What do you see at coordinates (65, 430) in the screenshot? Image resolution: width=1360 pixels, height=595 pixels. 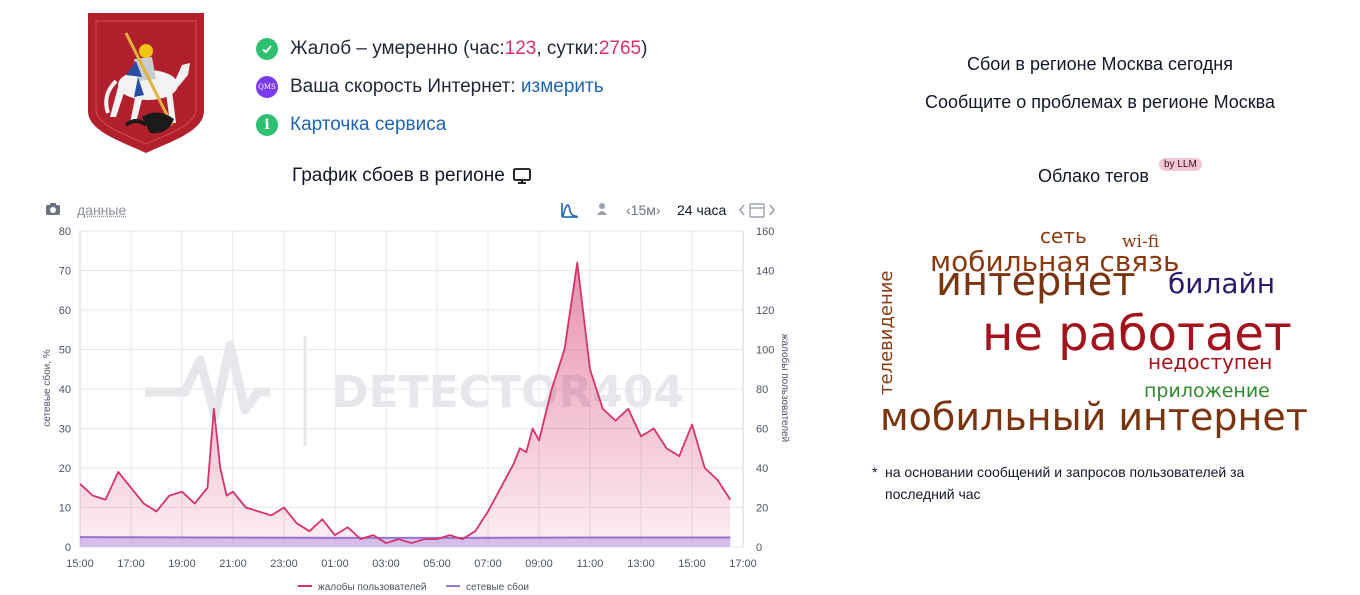 I see `y-left-tick-label: 30` at bounding box center [65, 430].